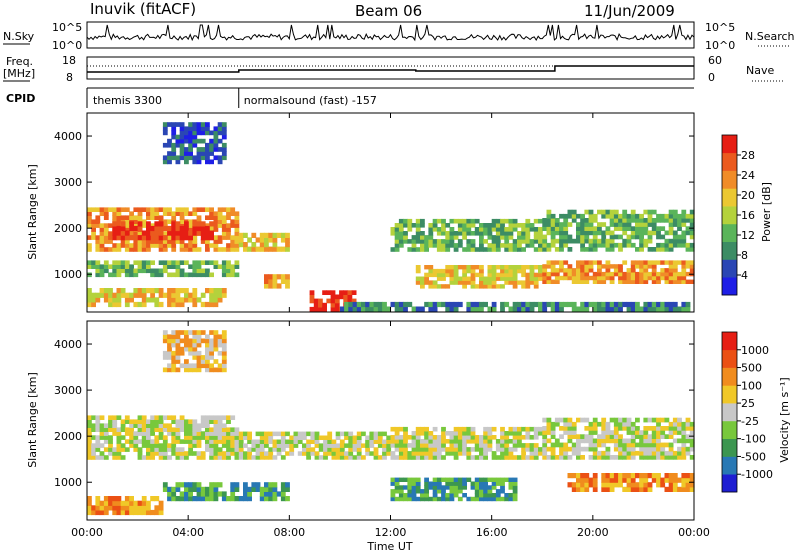 The height and width of the screenshot is (554, 800). I want to click on colorbar-tick-label: 100, so click(751, 385).